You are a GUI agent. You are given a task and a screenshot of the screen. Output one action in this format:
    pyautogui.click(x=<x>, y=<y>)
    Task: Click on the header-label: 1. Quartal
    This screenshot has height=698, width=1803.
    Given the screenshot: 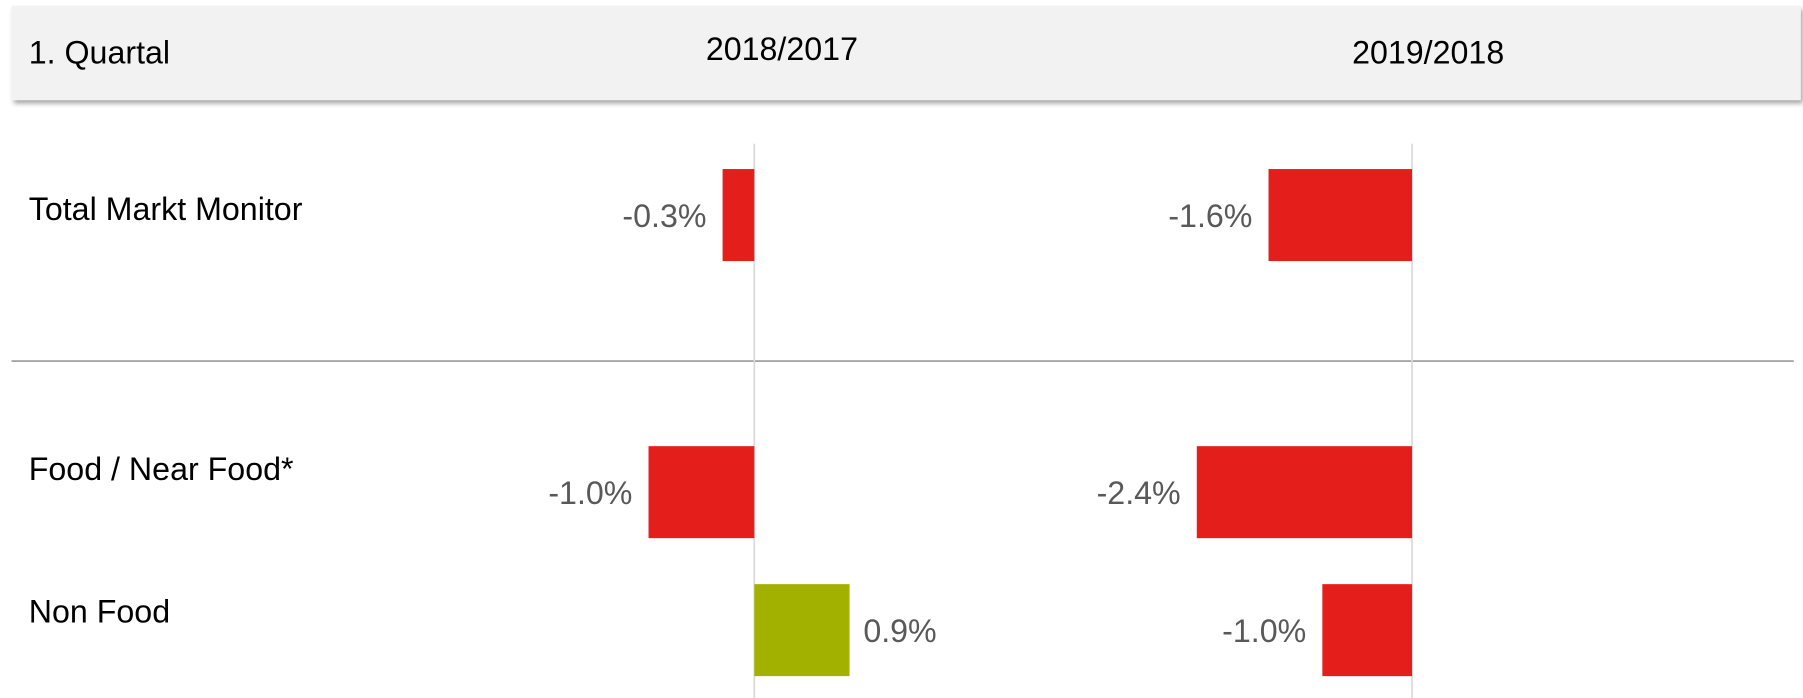 What is the action you would take?
    pyautogui.click(x=99, y=53)
    